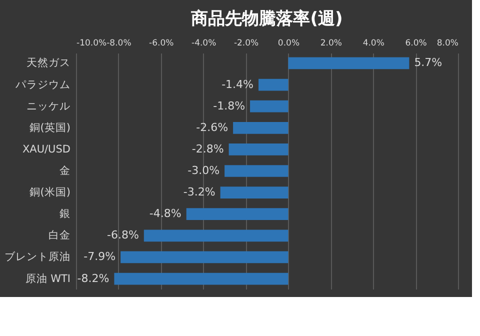  Describe the element at coordinates (122, 235) in the screenshot. I see `data-label: -6.8%` at that location.